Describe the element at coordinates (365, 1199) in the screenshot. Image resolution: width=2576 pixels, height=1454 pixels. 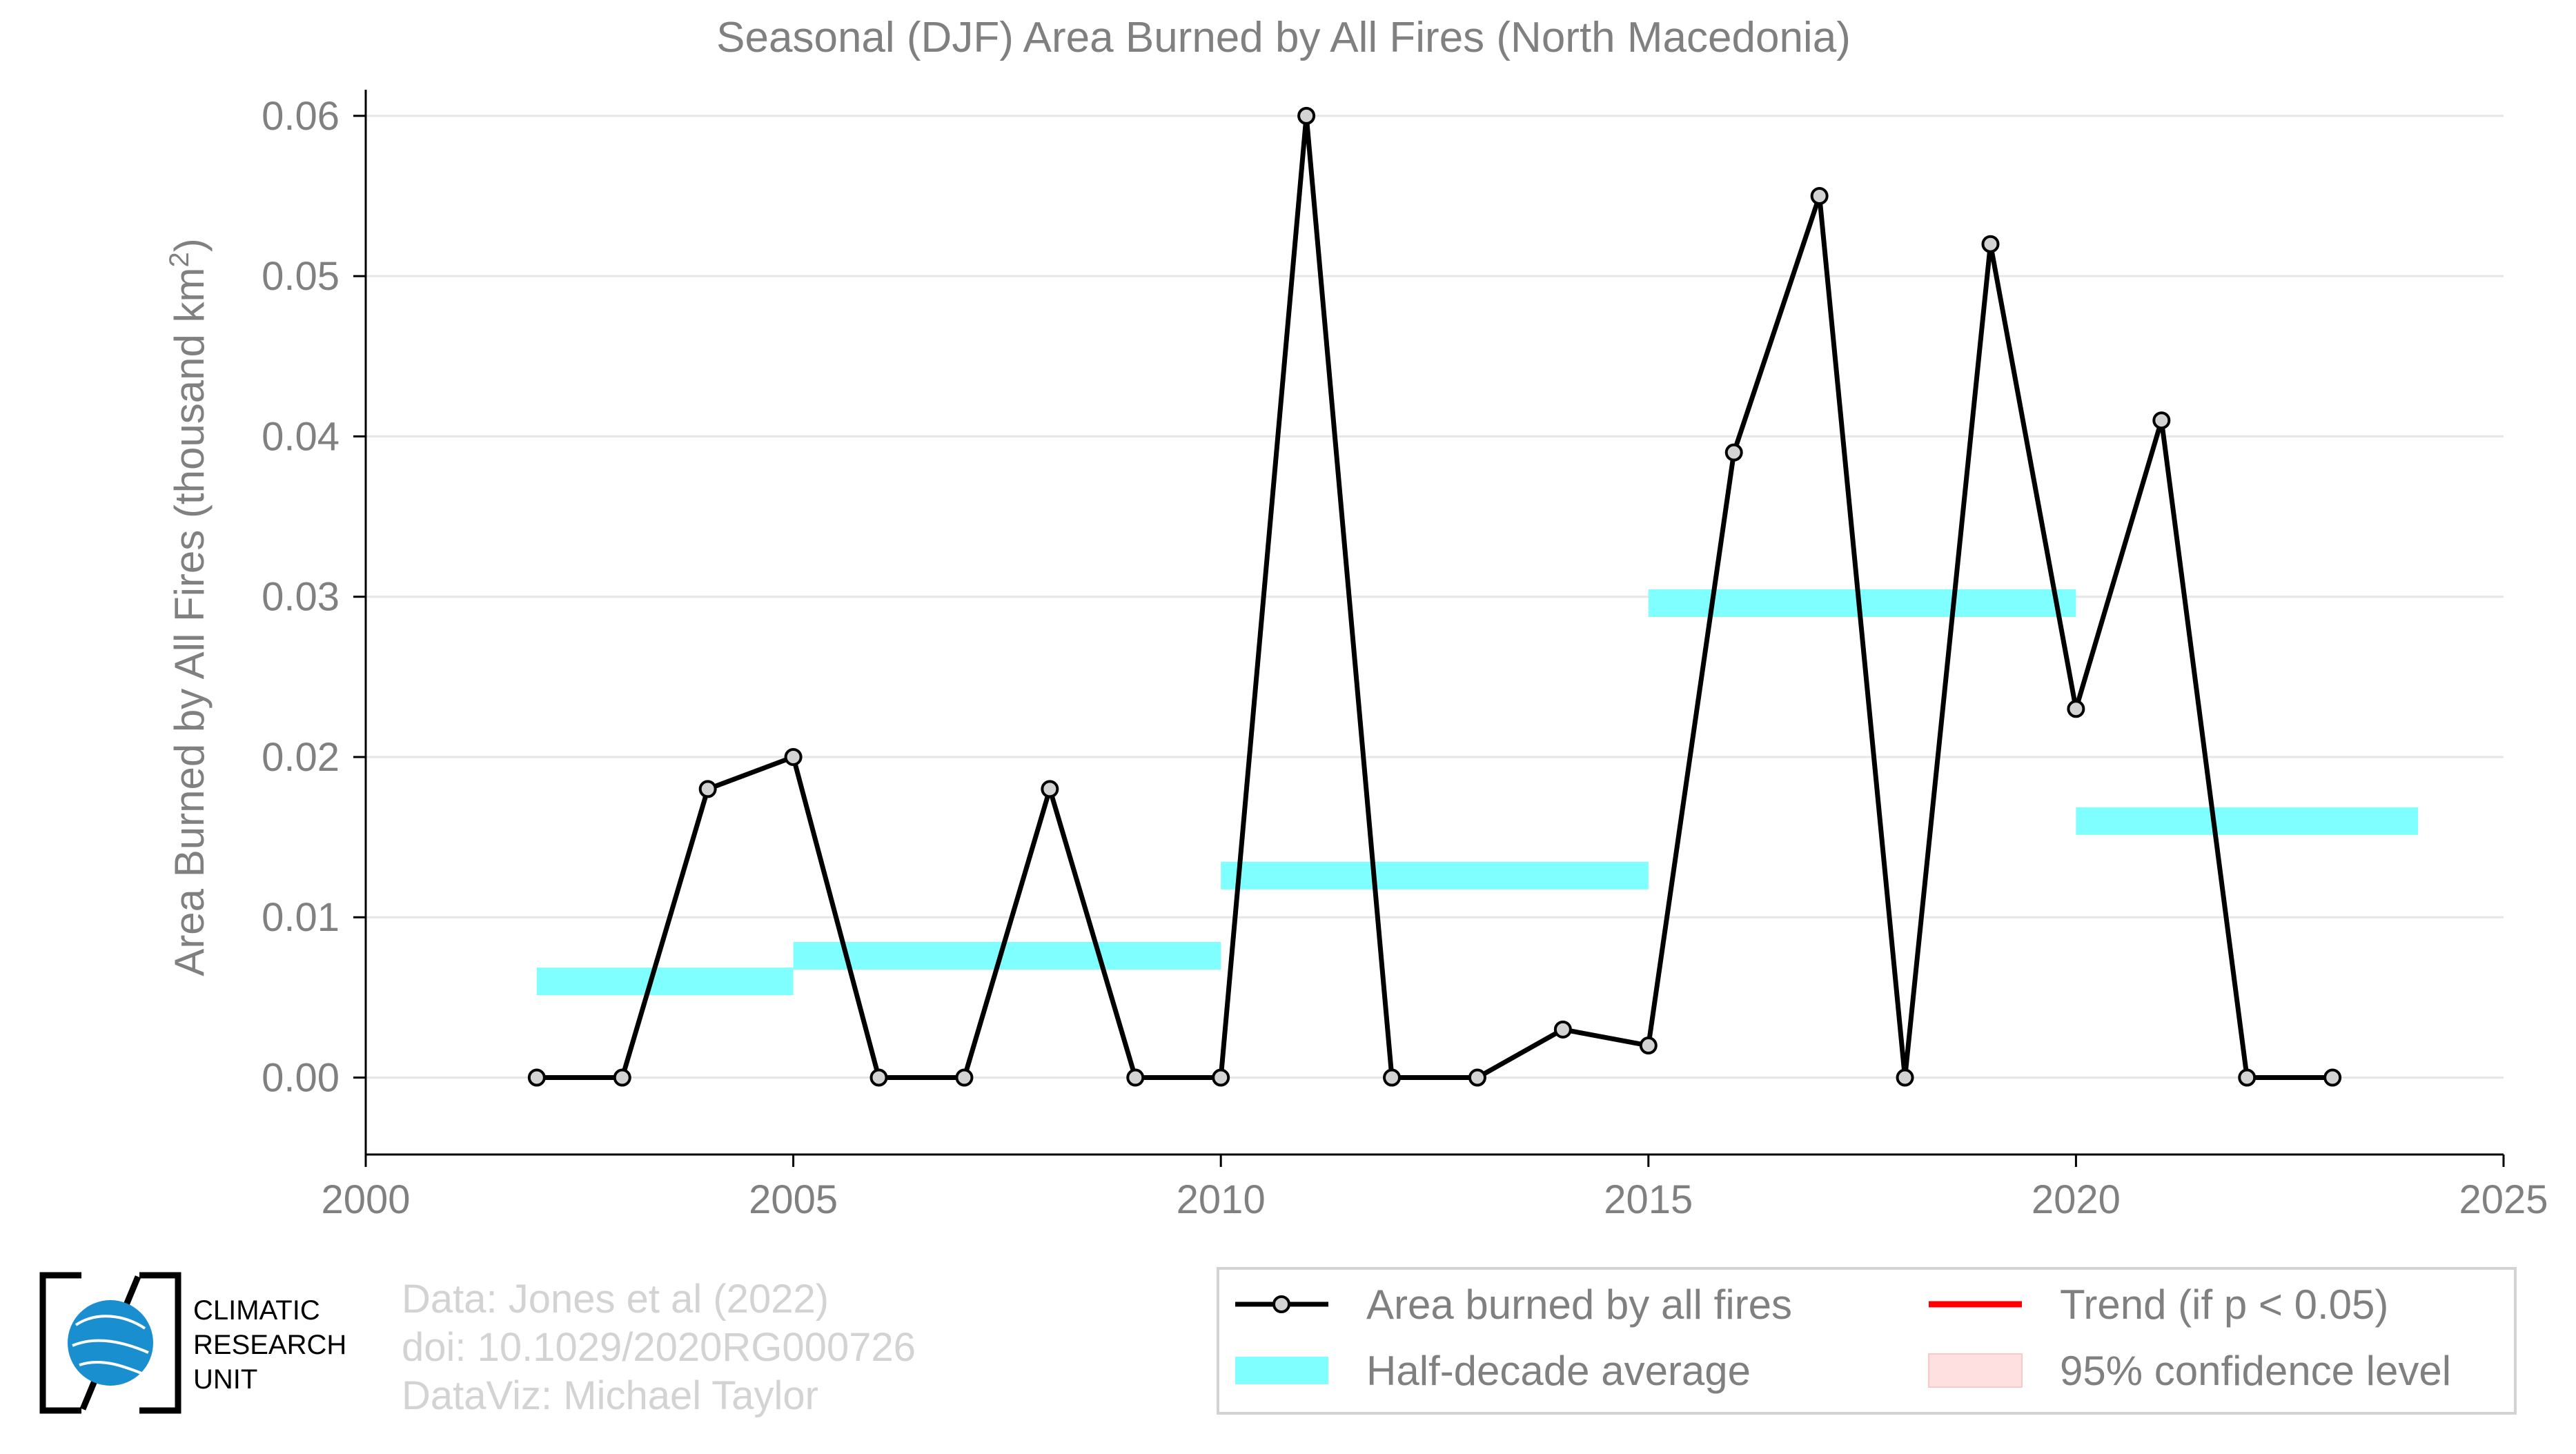
I see `x-tick-label: 2000` at that location.